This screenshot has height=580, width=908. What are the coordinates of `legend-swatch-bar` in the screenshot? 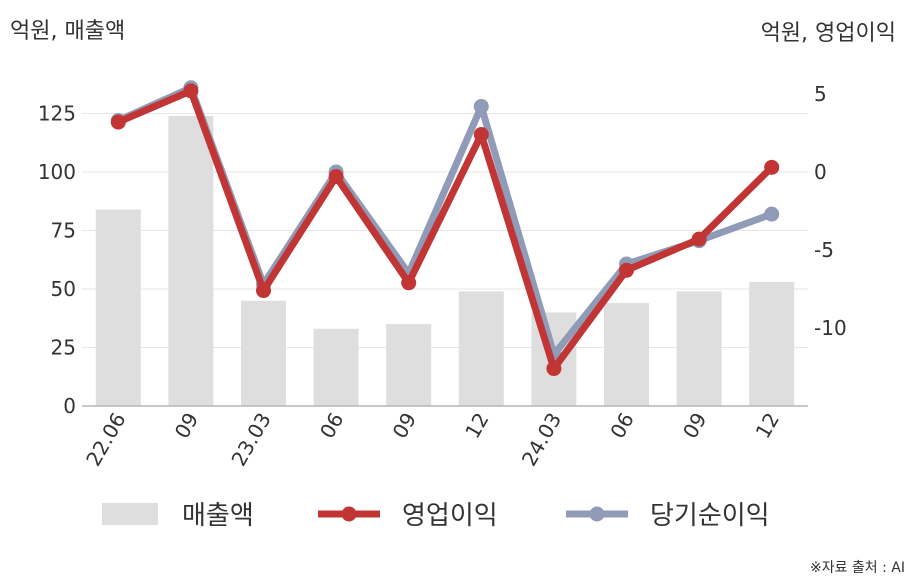 It's located at (130, 514).